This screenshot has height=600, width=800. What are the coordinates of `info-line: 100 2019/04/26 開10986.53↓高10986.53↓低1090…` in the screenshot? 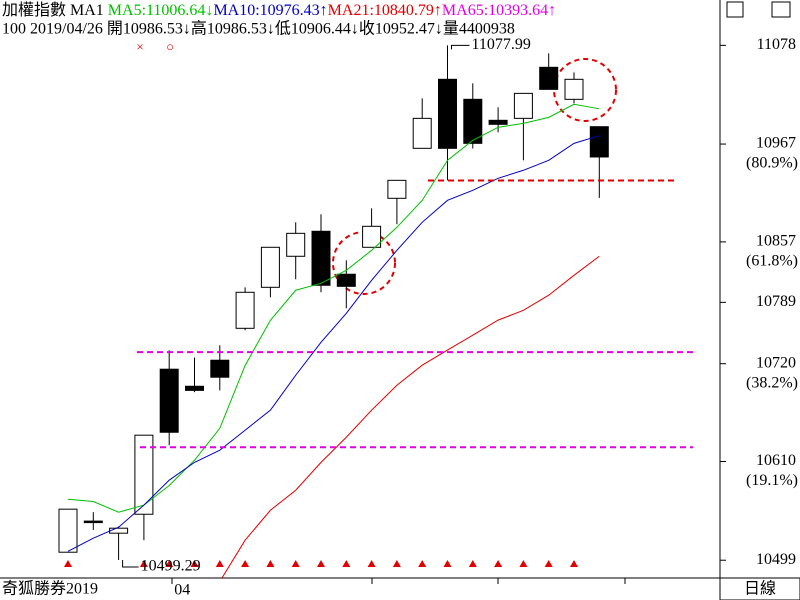 It's located at (258, 29).